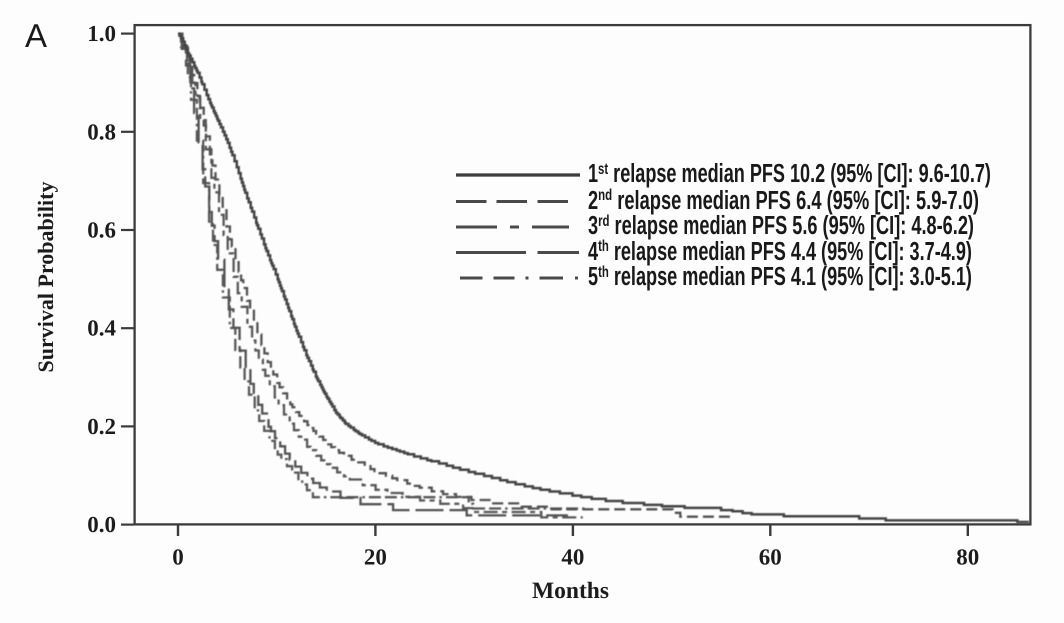 This screenshot has height=623, width=1064. Describe the element at coordinates (36, 35) in the screenshot. I see `svg-text: A` at that location.